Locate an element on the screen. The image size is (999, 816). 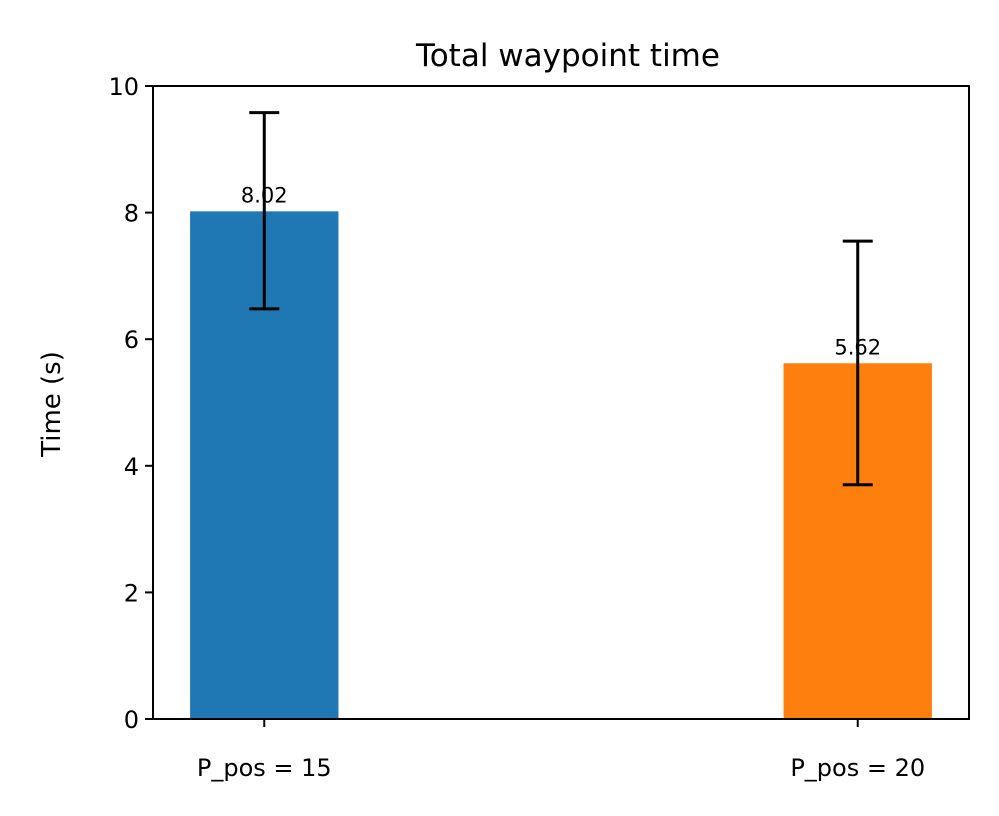
x-tick-label: P_pos = 20 is located at coordinates (857, 768).